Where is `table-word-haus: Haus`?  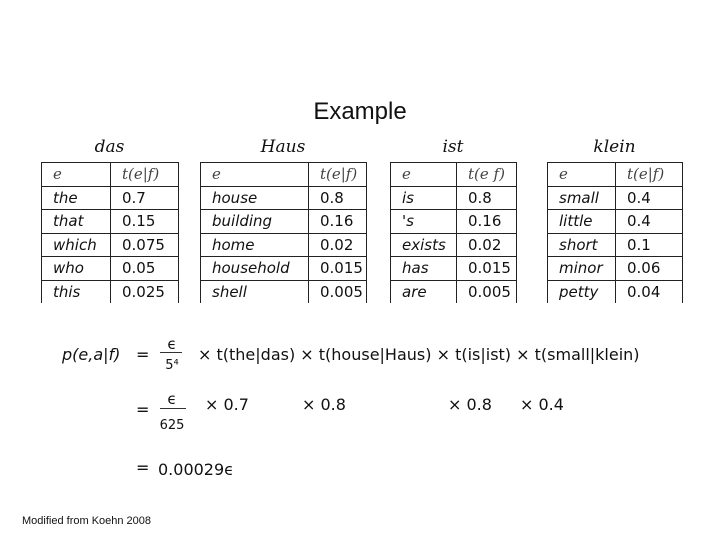
table-word-haus: Haus is located at coordinates (283, 147).